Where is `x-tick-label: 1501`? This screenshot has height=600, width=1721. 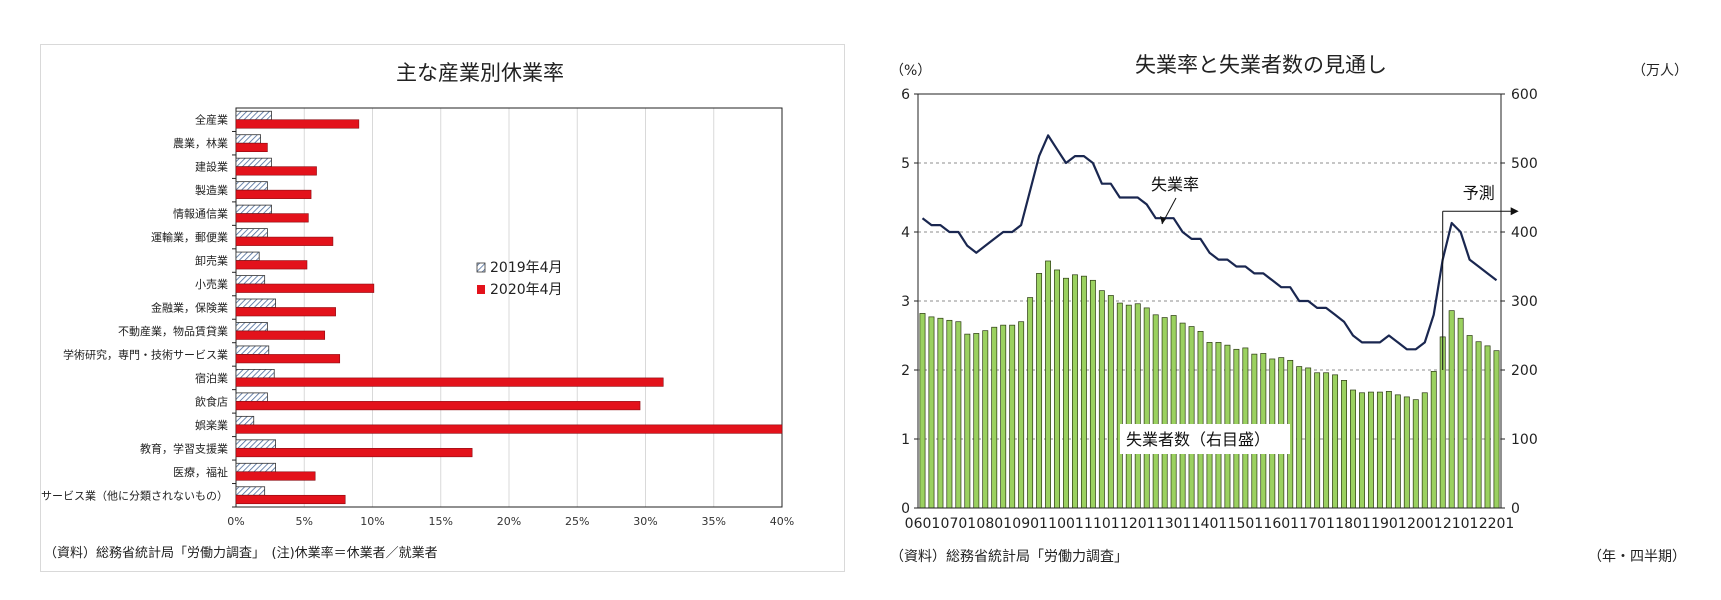 x-tick-label: 1501 is located at coordinates (1246, 524).